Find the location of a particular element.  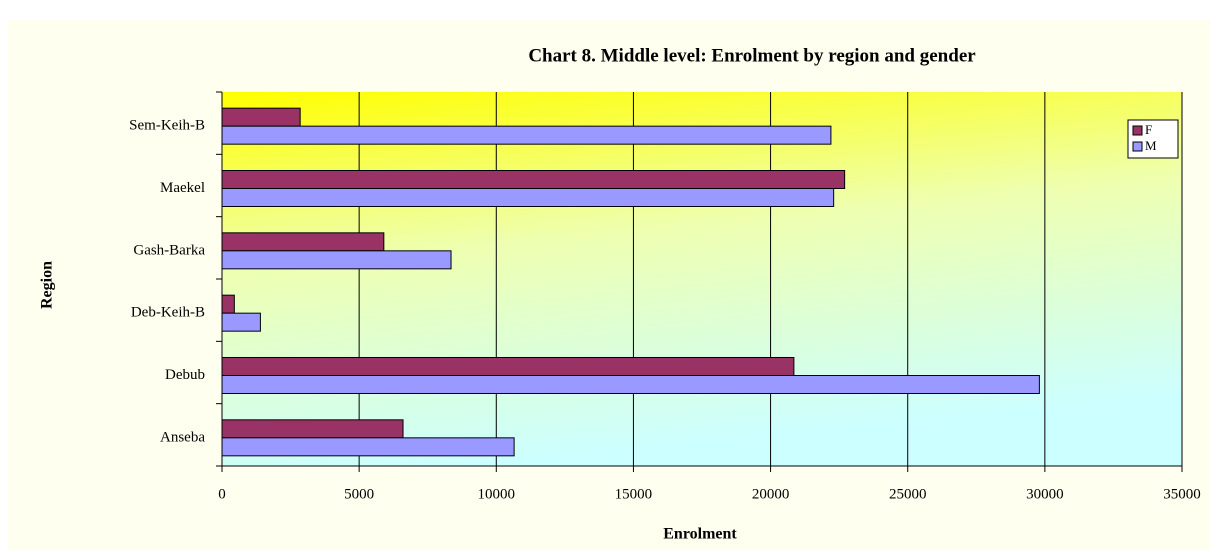

y-axis-label: Region is located at coordinates (47, 285).